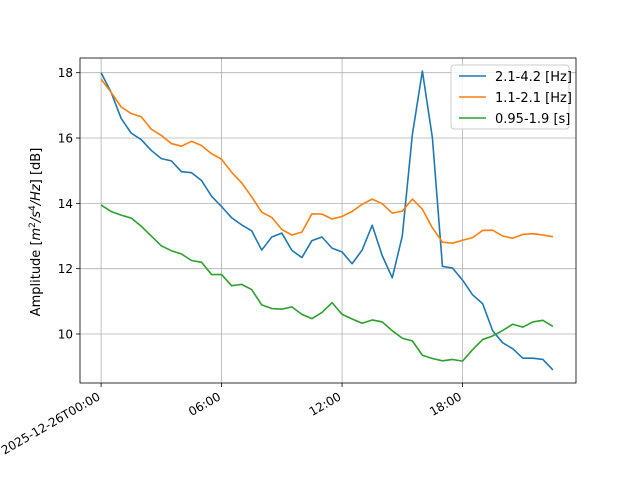 This screenshot has height=480, width=640. I want to click on legend: 2.1-4.2 [Hz] 1.1-2.1 [Hz] 0.95-1.9 [s], so click(511, 97).